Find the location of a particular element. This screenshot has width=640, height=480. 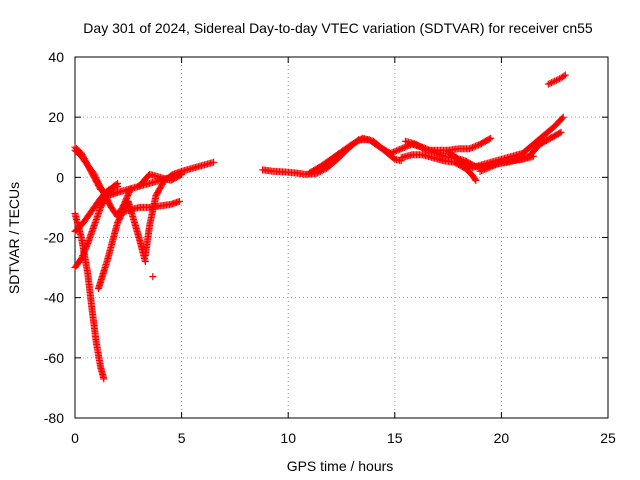

series-track-j is located at coordinates (153, 277).